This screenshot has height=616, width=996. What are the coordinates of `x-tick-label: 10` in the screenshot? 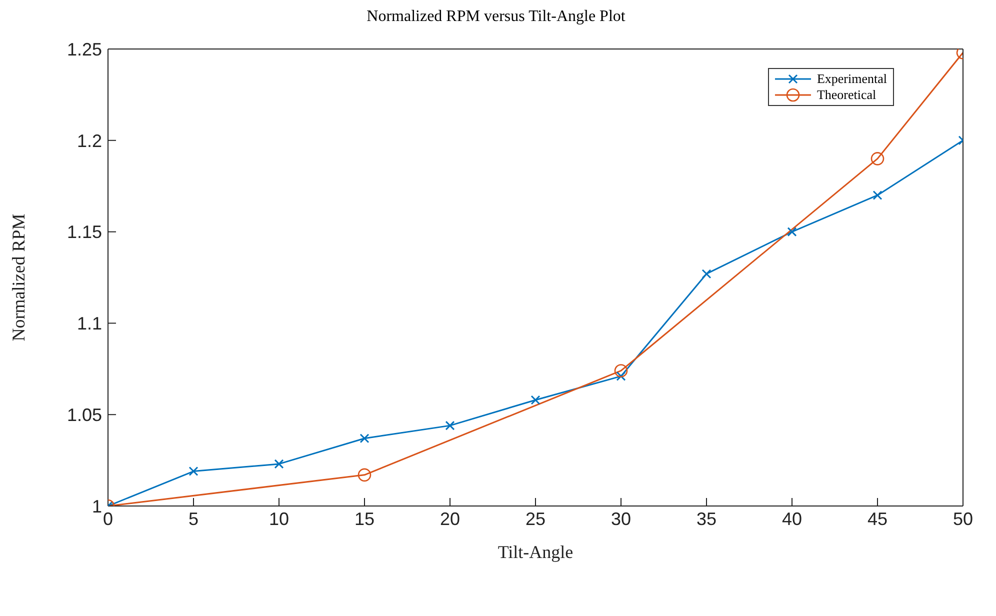 It's located at (279, 518).